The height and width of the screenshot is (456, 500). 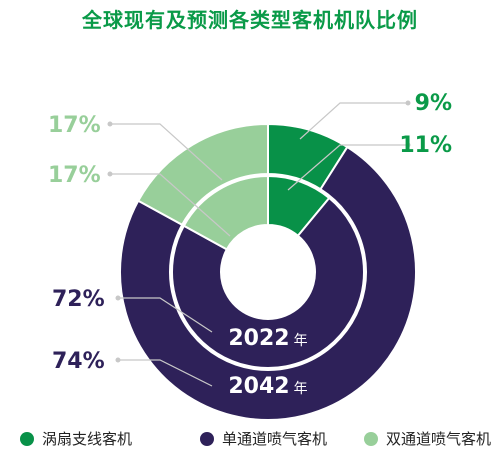 What do you see at coordinates (118, 360) in the screenshot?
I see `leader-2042-single-aisle-dot` at bounding box center [118, 360].